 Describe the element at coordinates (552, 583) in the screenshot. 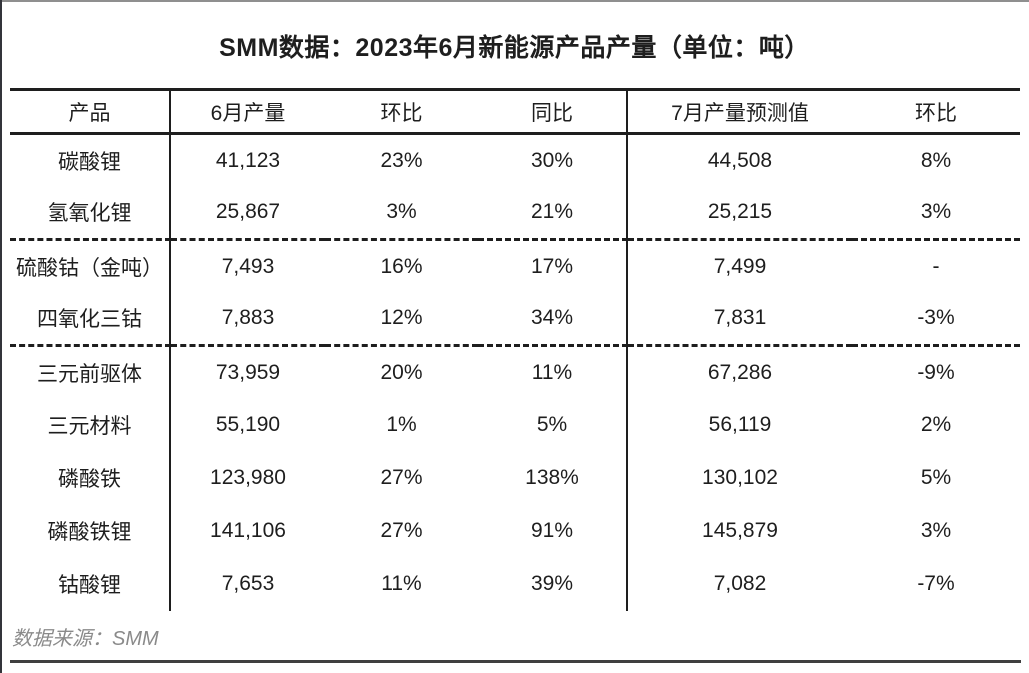

I see `value-cell: 39%` at that location.